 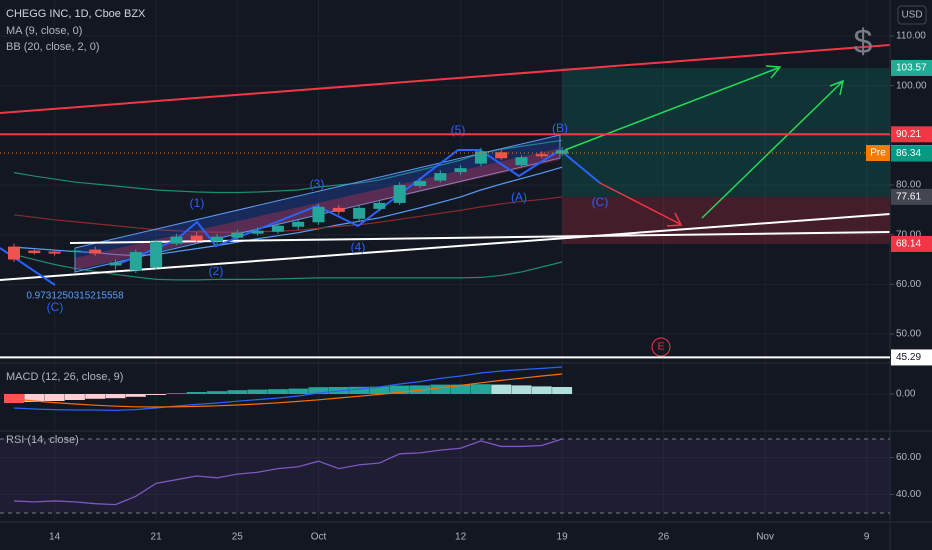 What do you see at coordinates (519, 197) in the screenshot?
I see `wave-label: (A)` at bounding box center [519, 197].